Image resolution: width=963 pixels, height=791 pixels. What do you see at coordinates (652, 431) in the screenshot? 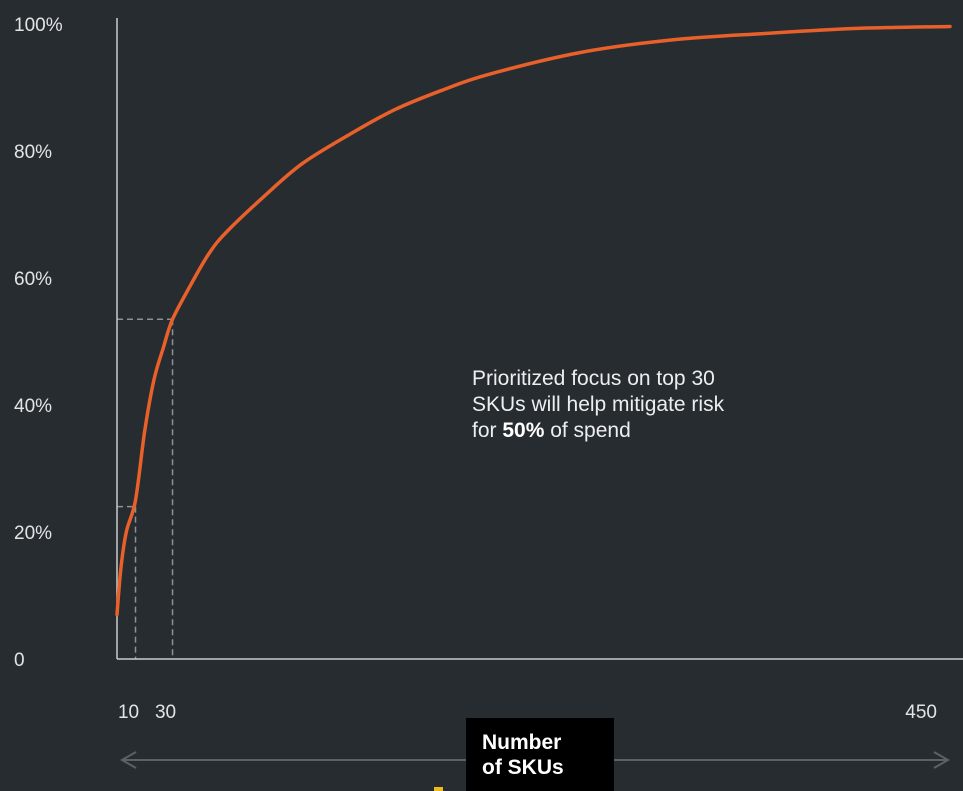
I see `annotation-line-3: for 50% of spend` at bounding box center [652, 431].